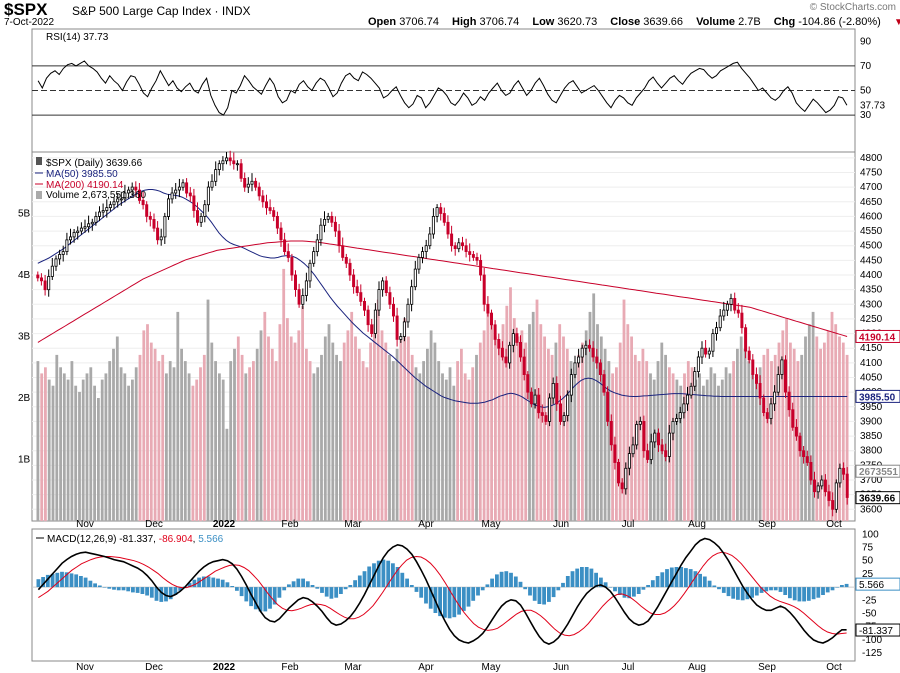 This screenshot has width=900, height=673. I want to click on price-tick-label: 4800, so click(871, 158).